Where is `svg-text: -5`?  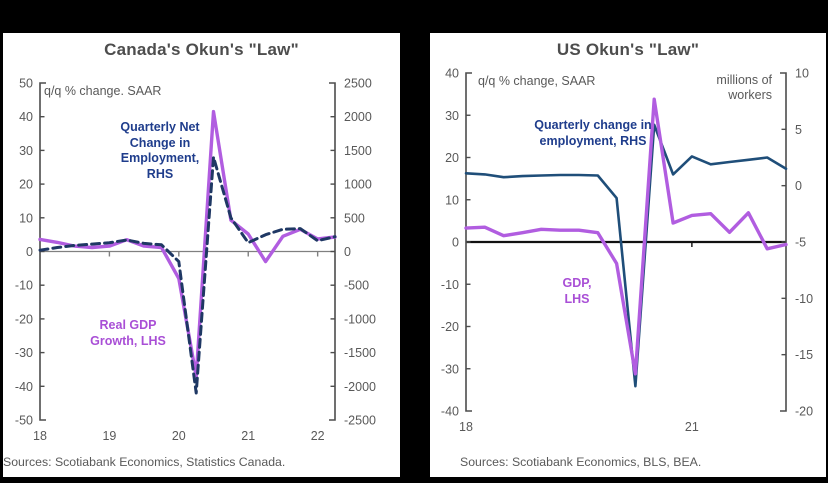
svg-text: -5 is located at coordinates (800, 243).